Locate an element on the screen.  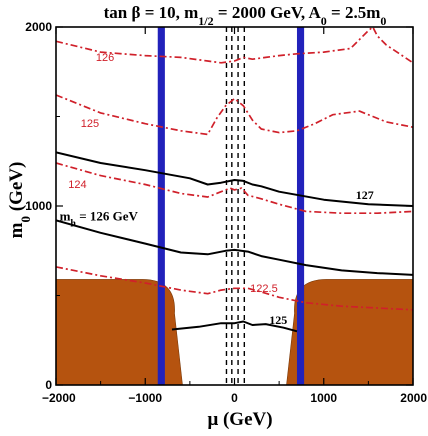
y-tick-label-3: 2000 is located at coordinates (38, 27).